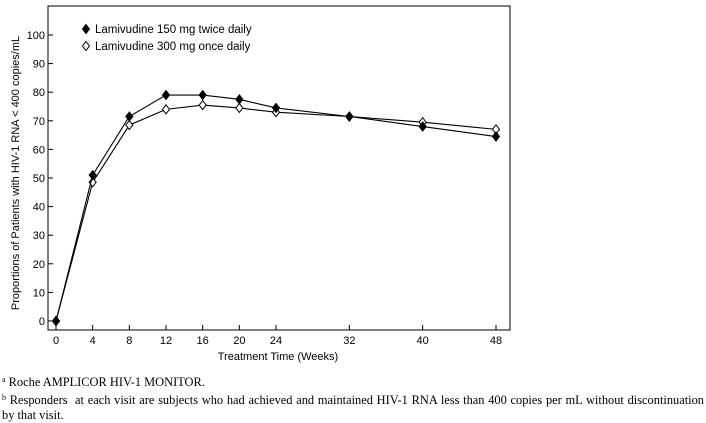 The image size is (706, 423). I want to click on x-tick-label: 40, so click(423, 341).